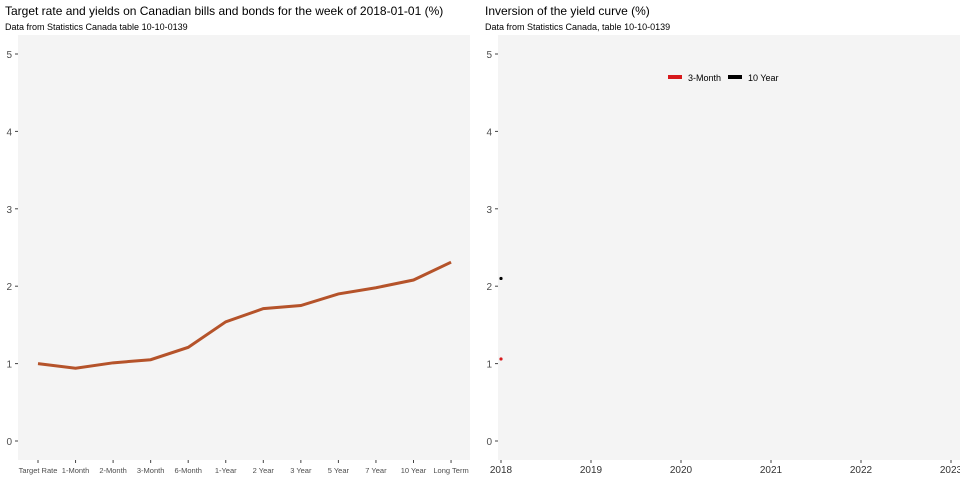 Image resolution: width=960 pixels, height=480 pixels. Describe the element at coordinates (450, 470) in the screenshot. I see `x-tick-label: Long Term` at that location.